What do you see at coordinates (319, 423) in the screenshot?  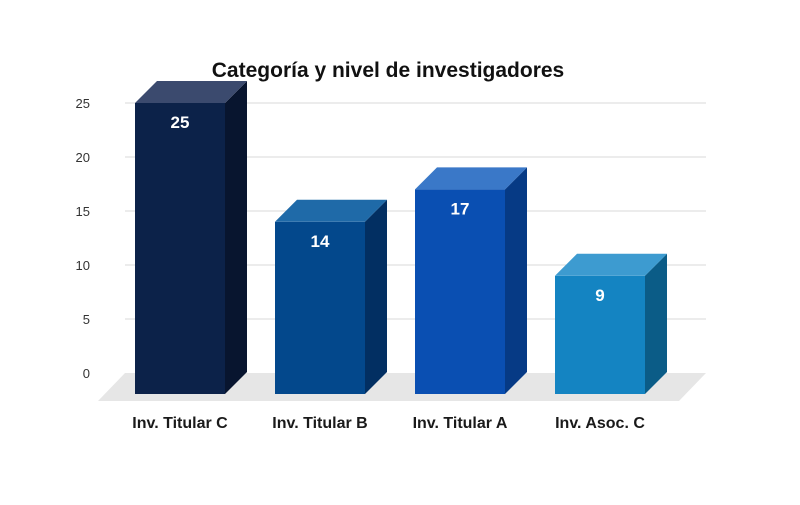 I see `x-category-label: Inv. Titular B` at bounding box center [319, 423].